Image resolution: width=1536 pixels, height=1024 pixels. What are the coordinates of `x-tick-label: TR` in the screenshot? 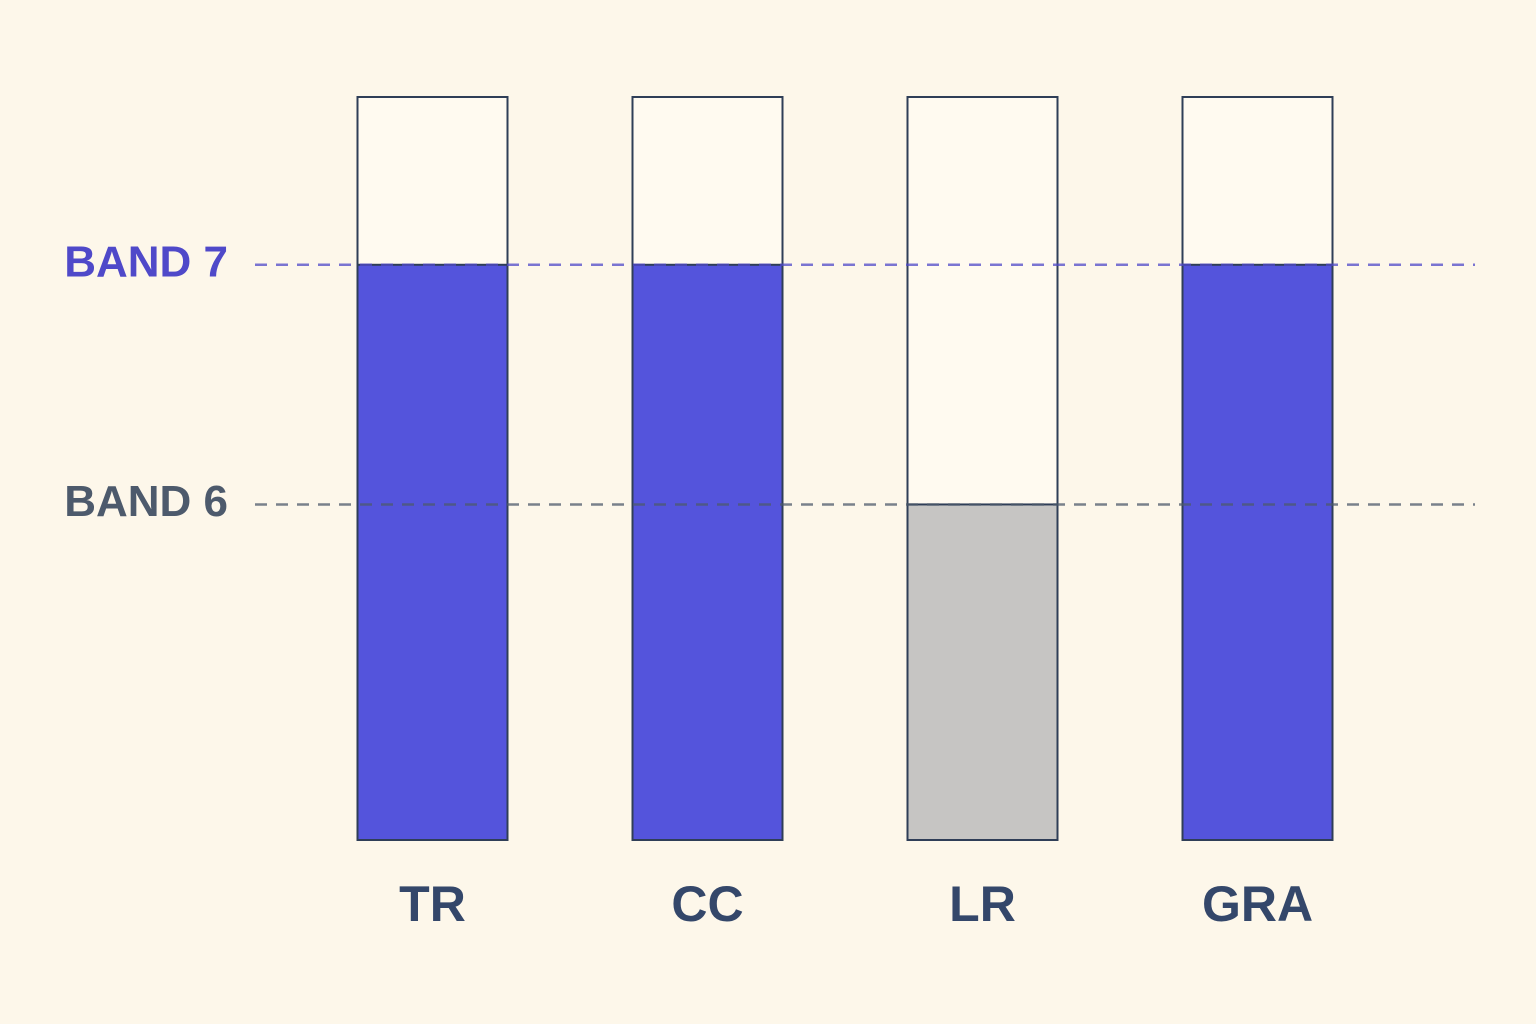 It's located at (432, 904).